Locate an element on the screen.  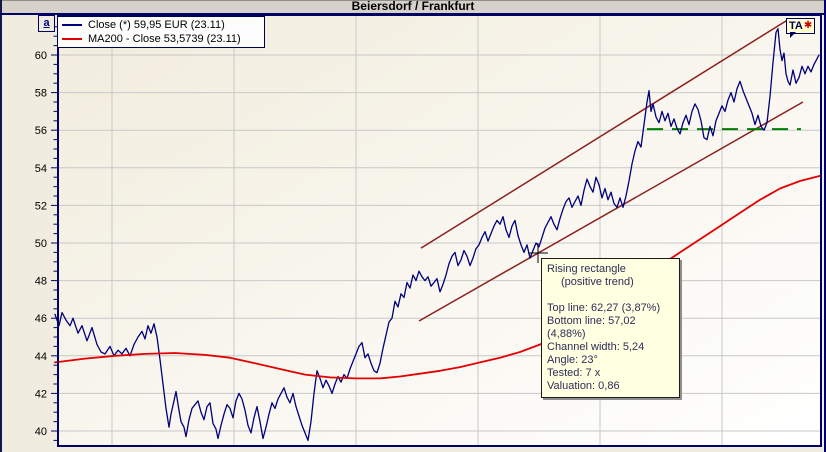
window-left-edge is located at coordinates (1, 226).